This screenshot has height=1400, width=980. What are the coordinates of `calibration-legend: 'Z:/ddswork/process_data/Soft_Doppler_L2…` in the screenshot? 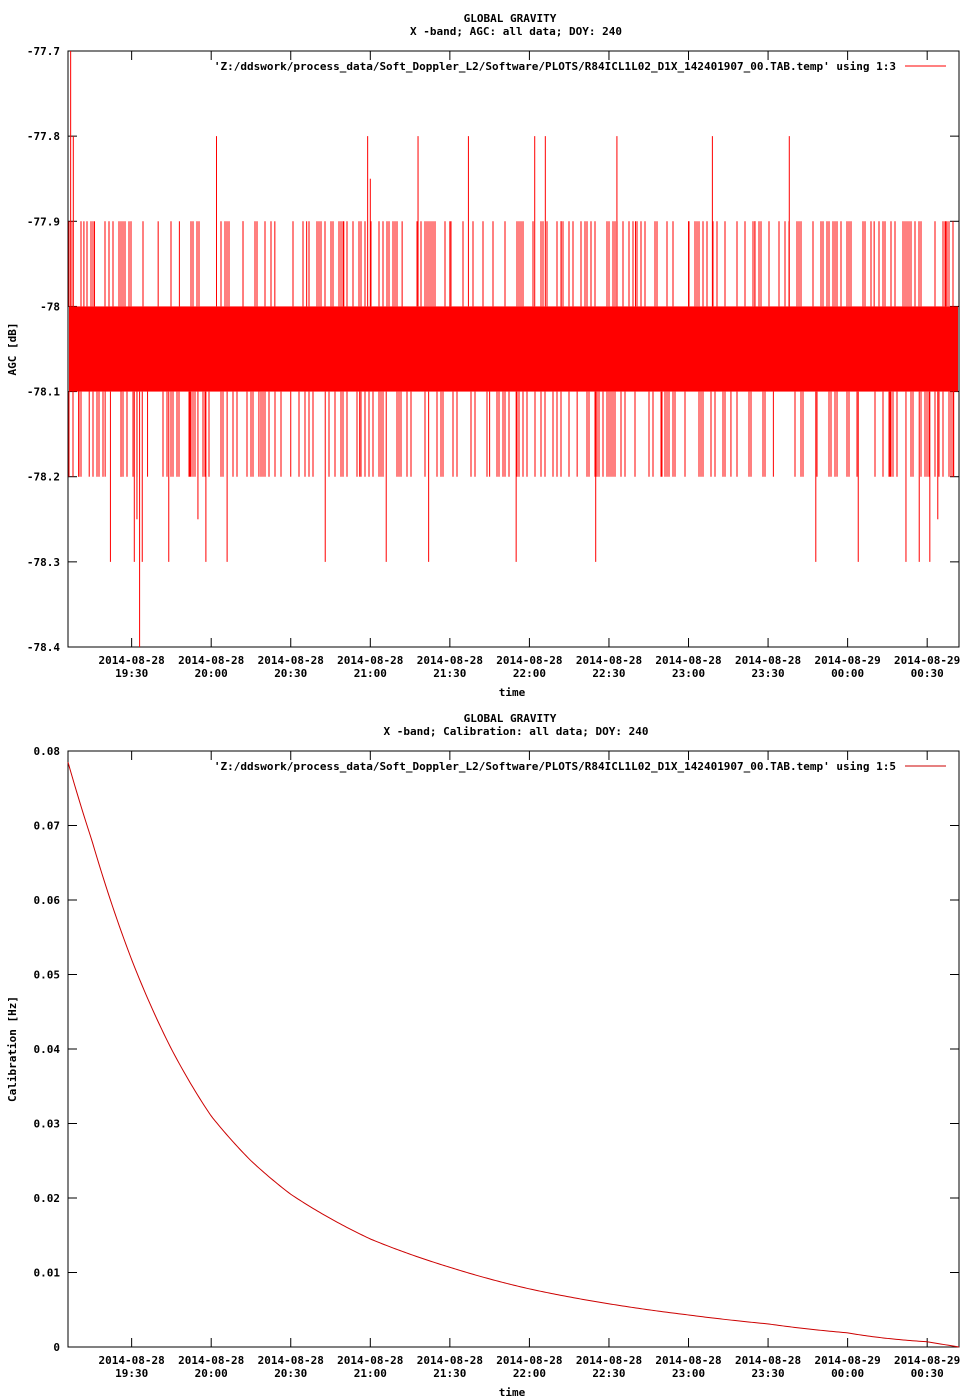 It's located at (580, 766).